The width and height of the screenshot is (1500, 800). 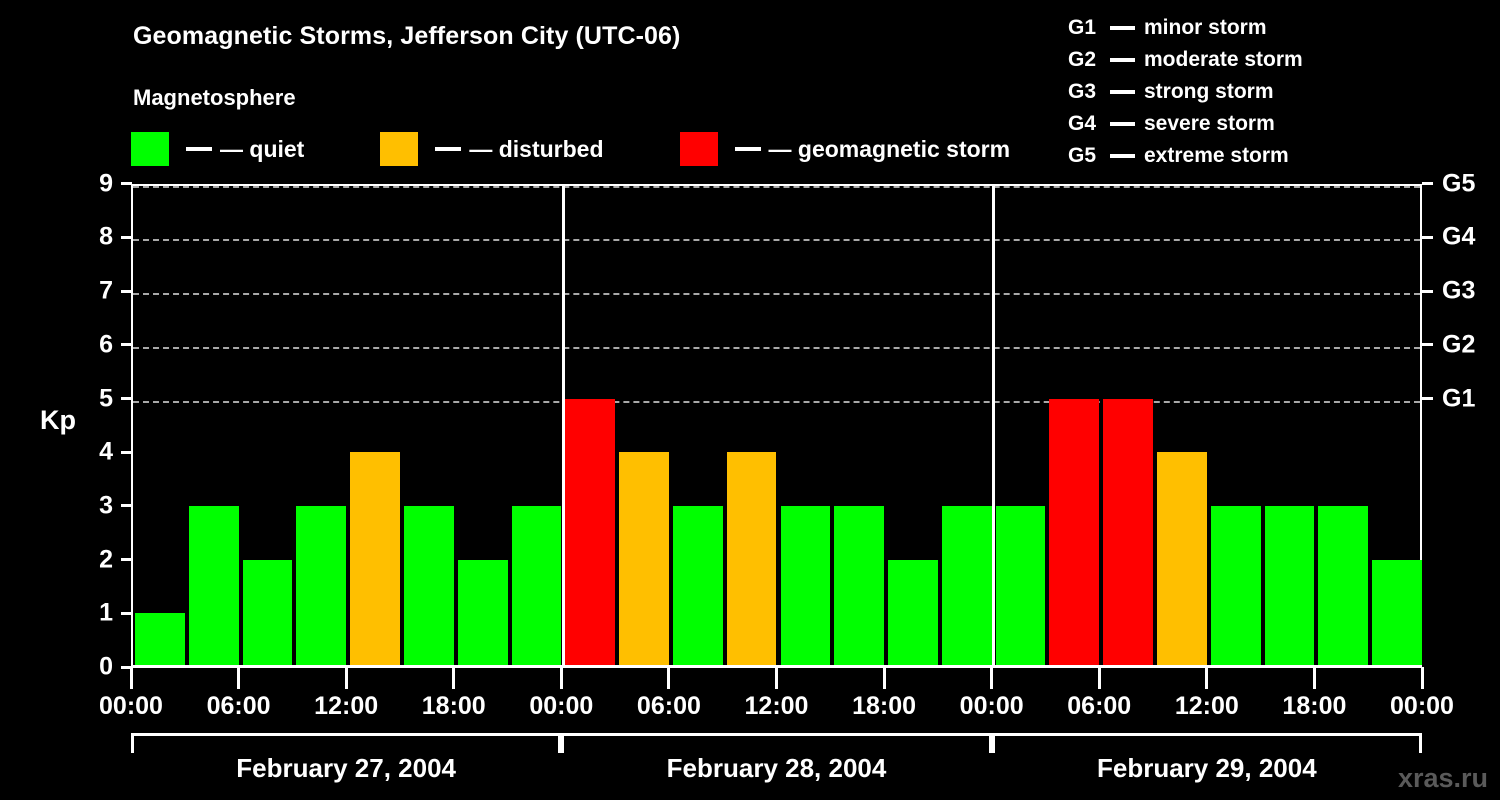 What do you see at coordinates (1442, 778) in the screenshot?
I see `watermark: xras.ru` at bounding box center [1442, 778].